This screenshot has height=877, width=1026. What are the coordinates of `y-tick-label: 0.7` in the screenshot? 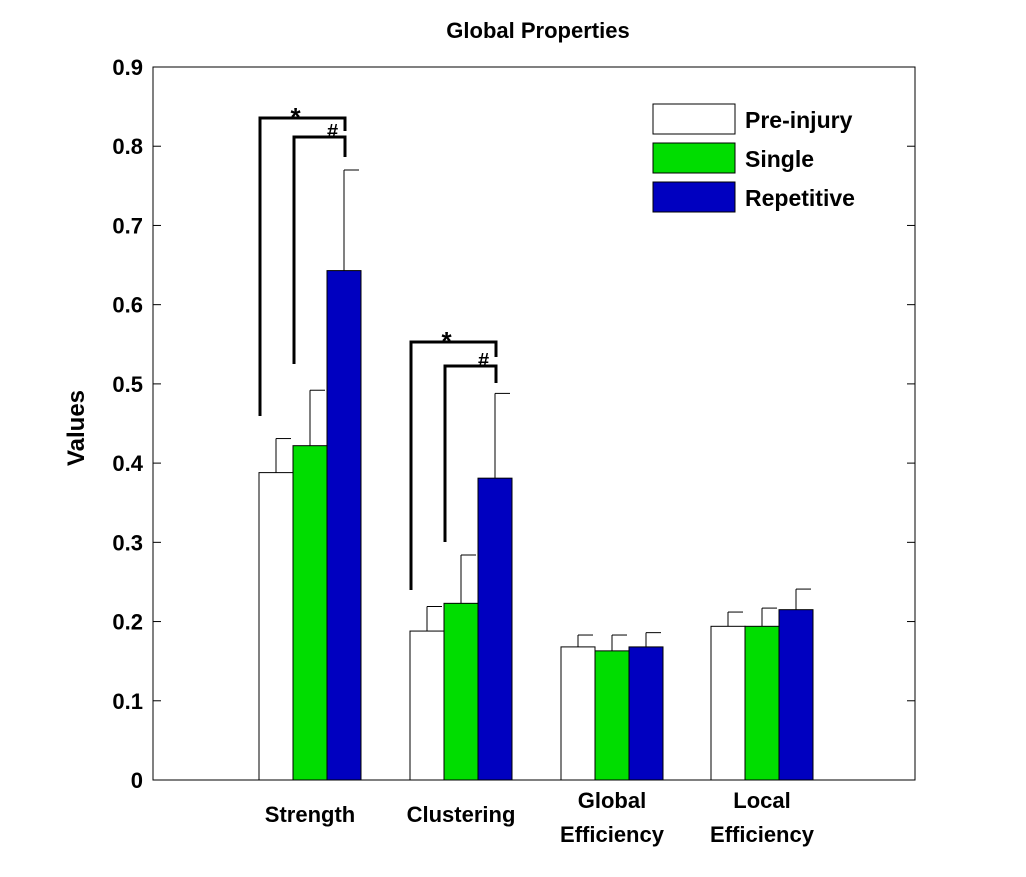 It's located at (127, 225).